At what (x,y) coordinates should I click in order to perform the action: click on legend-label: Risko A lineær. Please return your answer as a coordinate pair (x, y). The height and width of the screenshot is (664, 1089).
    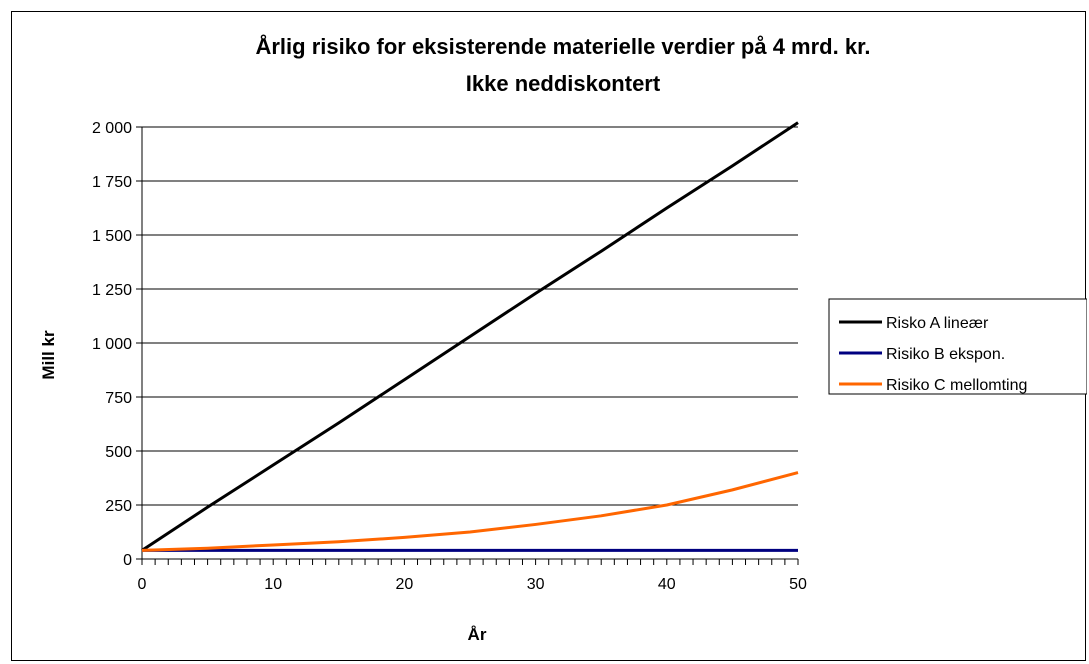
    Looking at the image, I should click on (937, 323).